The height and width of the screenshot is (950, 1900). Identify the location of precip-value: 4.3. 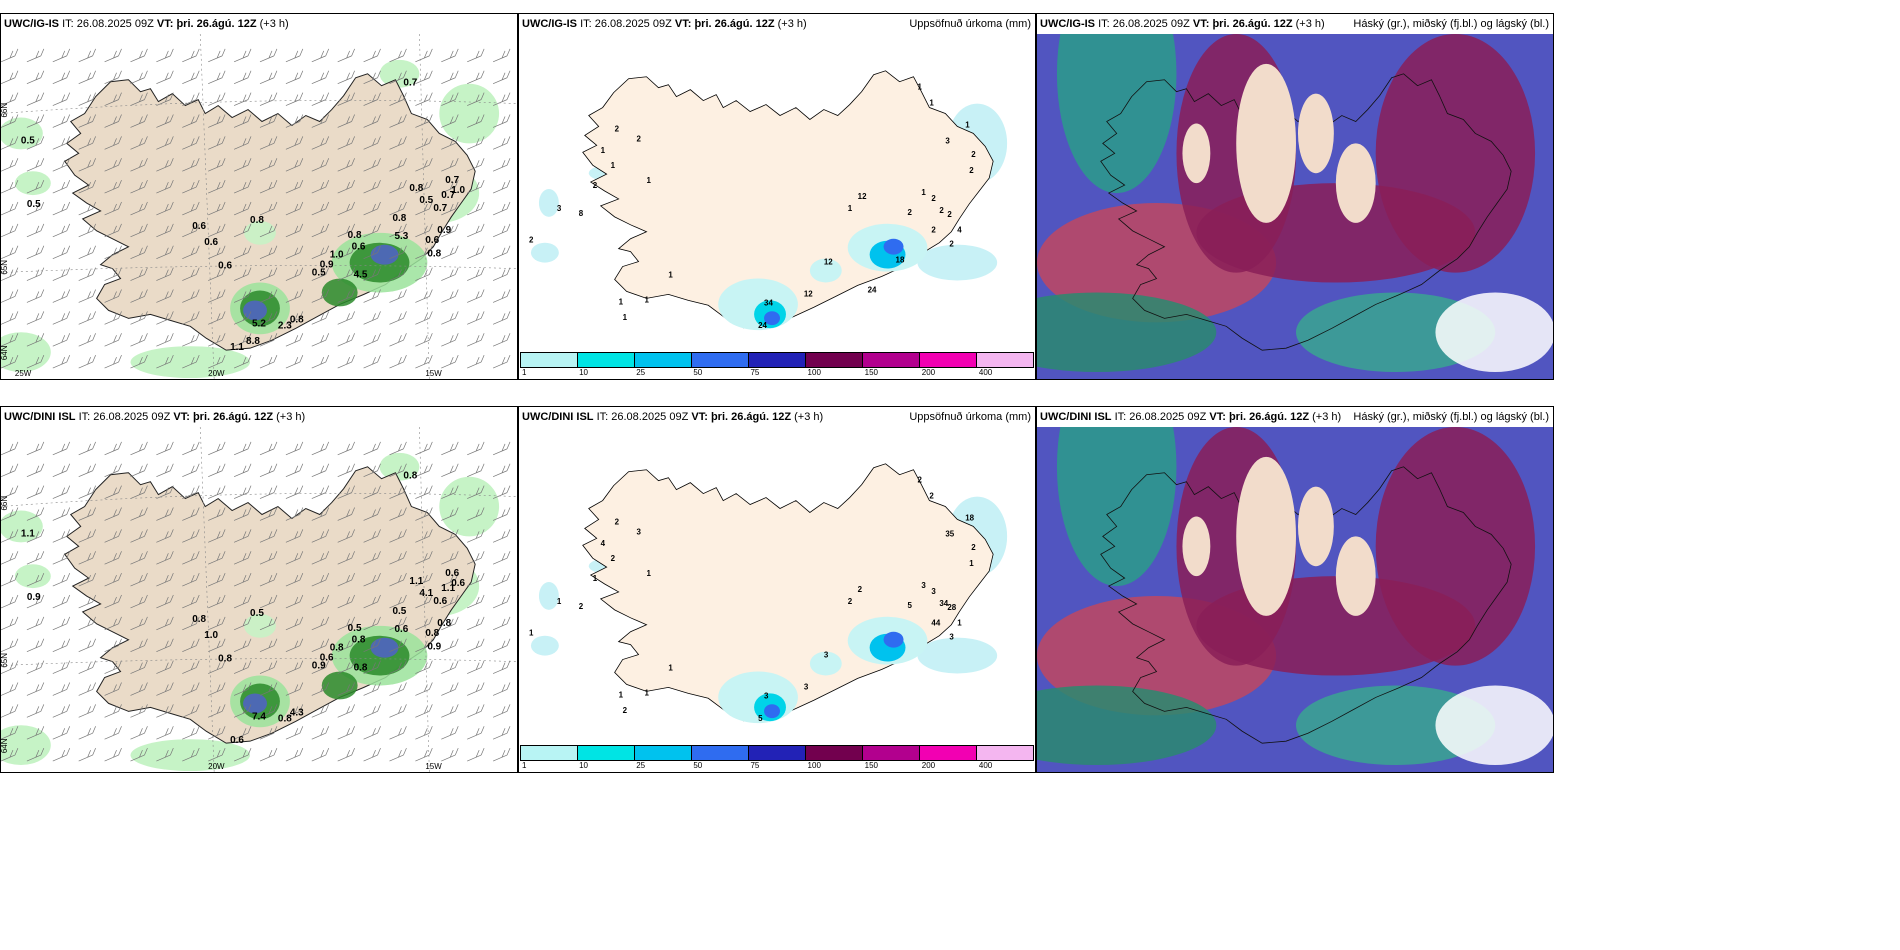
(297, 712).